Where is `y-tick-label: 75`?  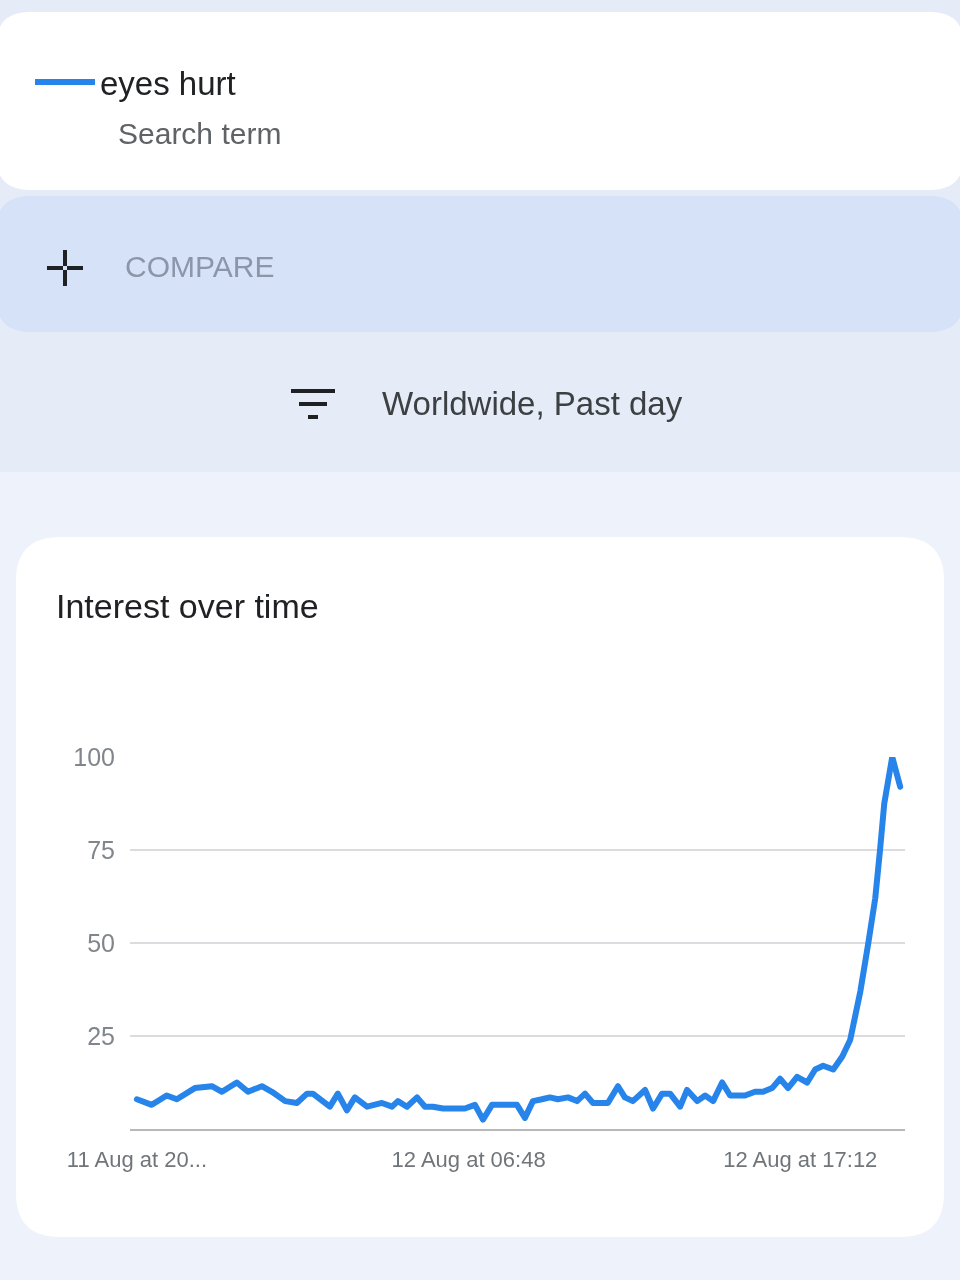 y-tick-label: 75 is located at coordinates (101, 849).